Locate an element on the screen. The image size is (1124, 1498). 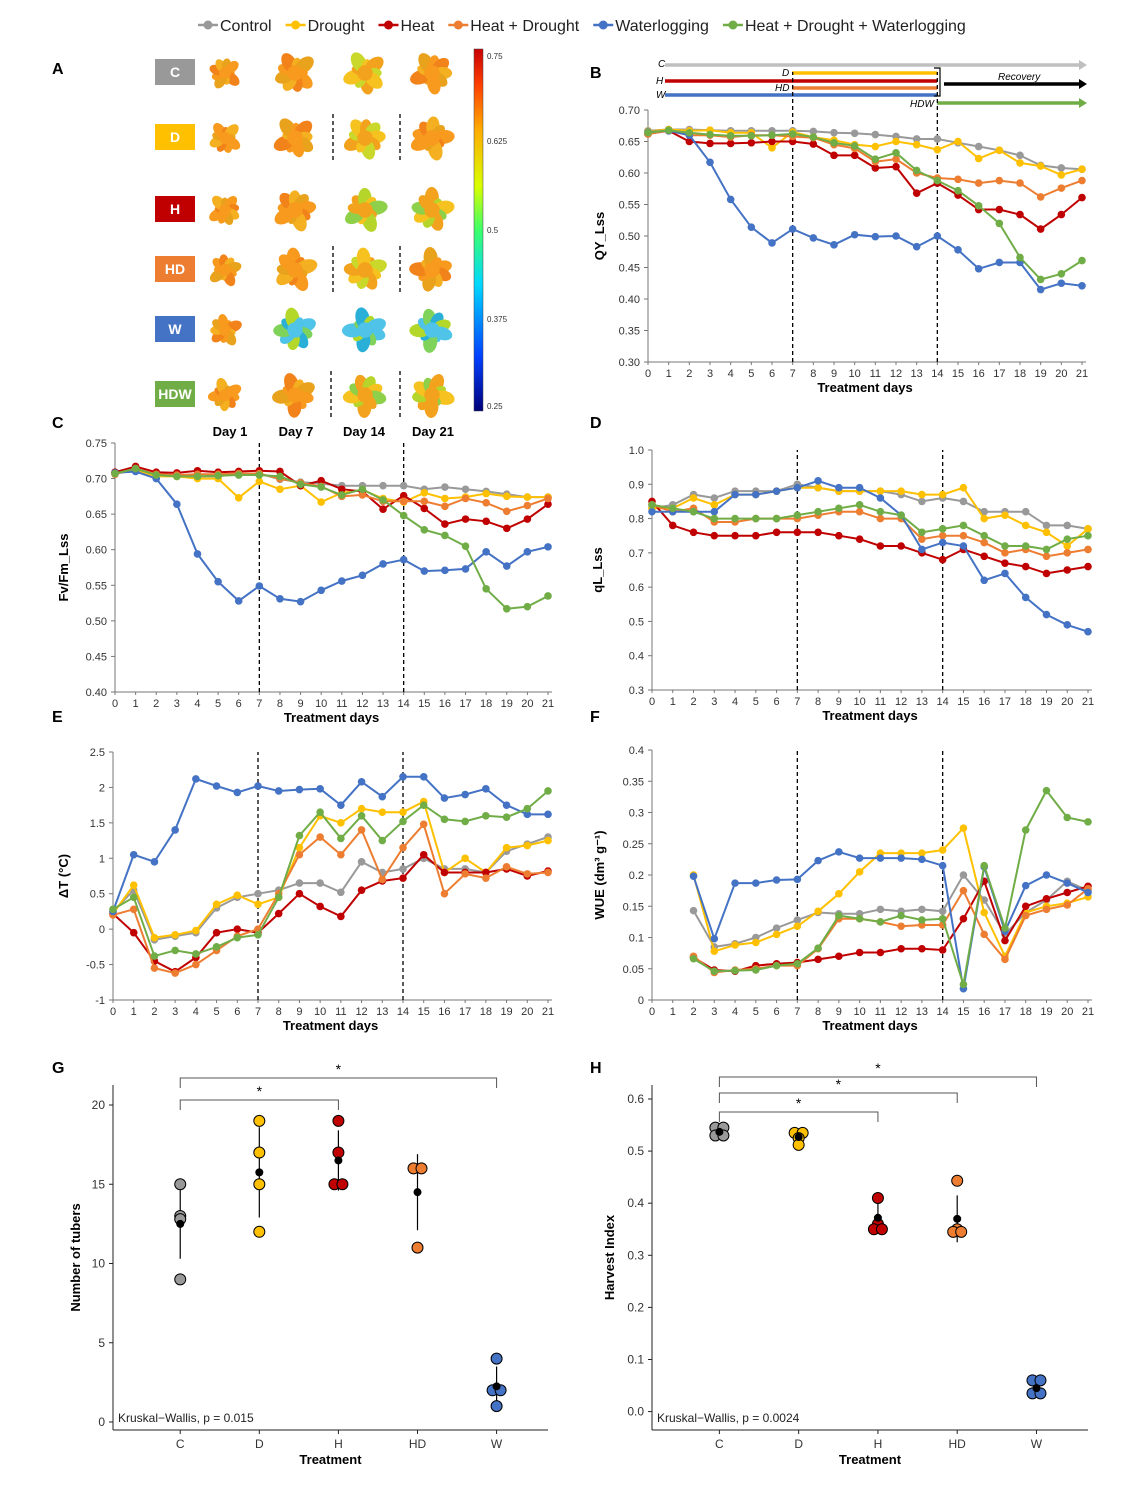
x-tick-label: 9 is located at coordinates (299, 1012).